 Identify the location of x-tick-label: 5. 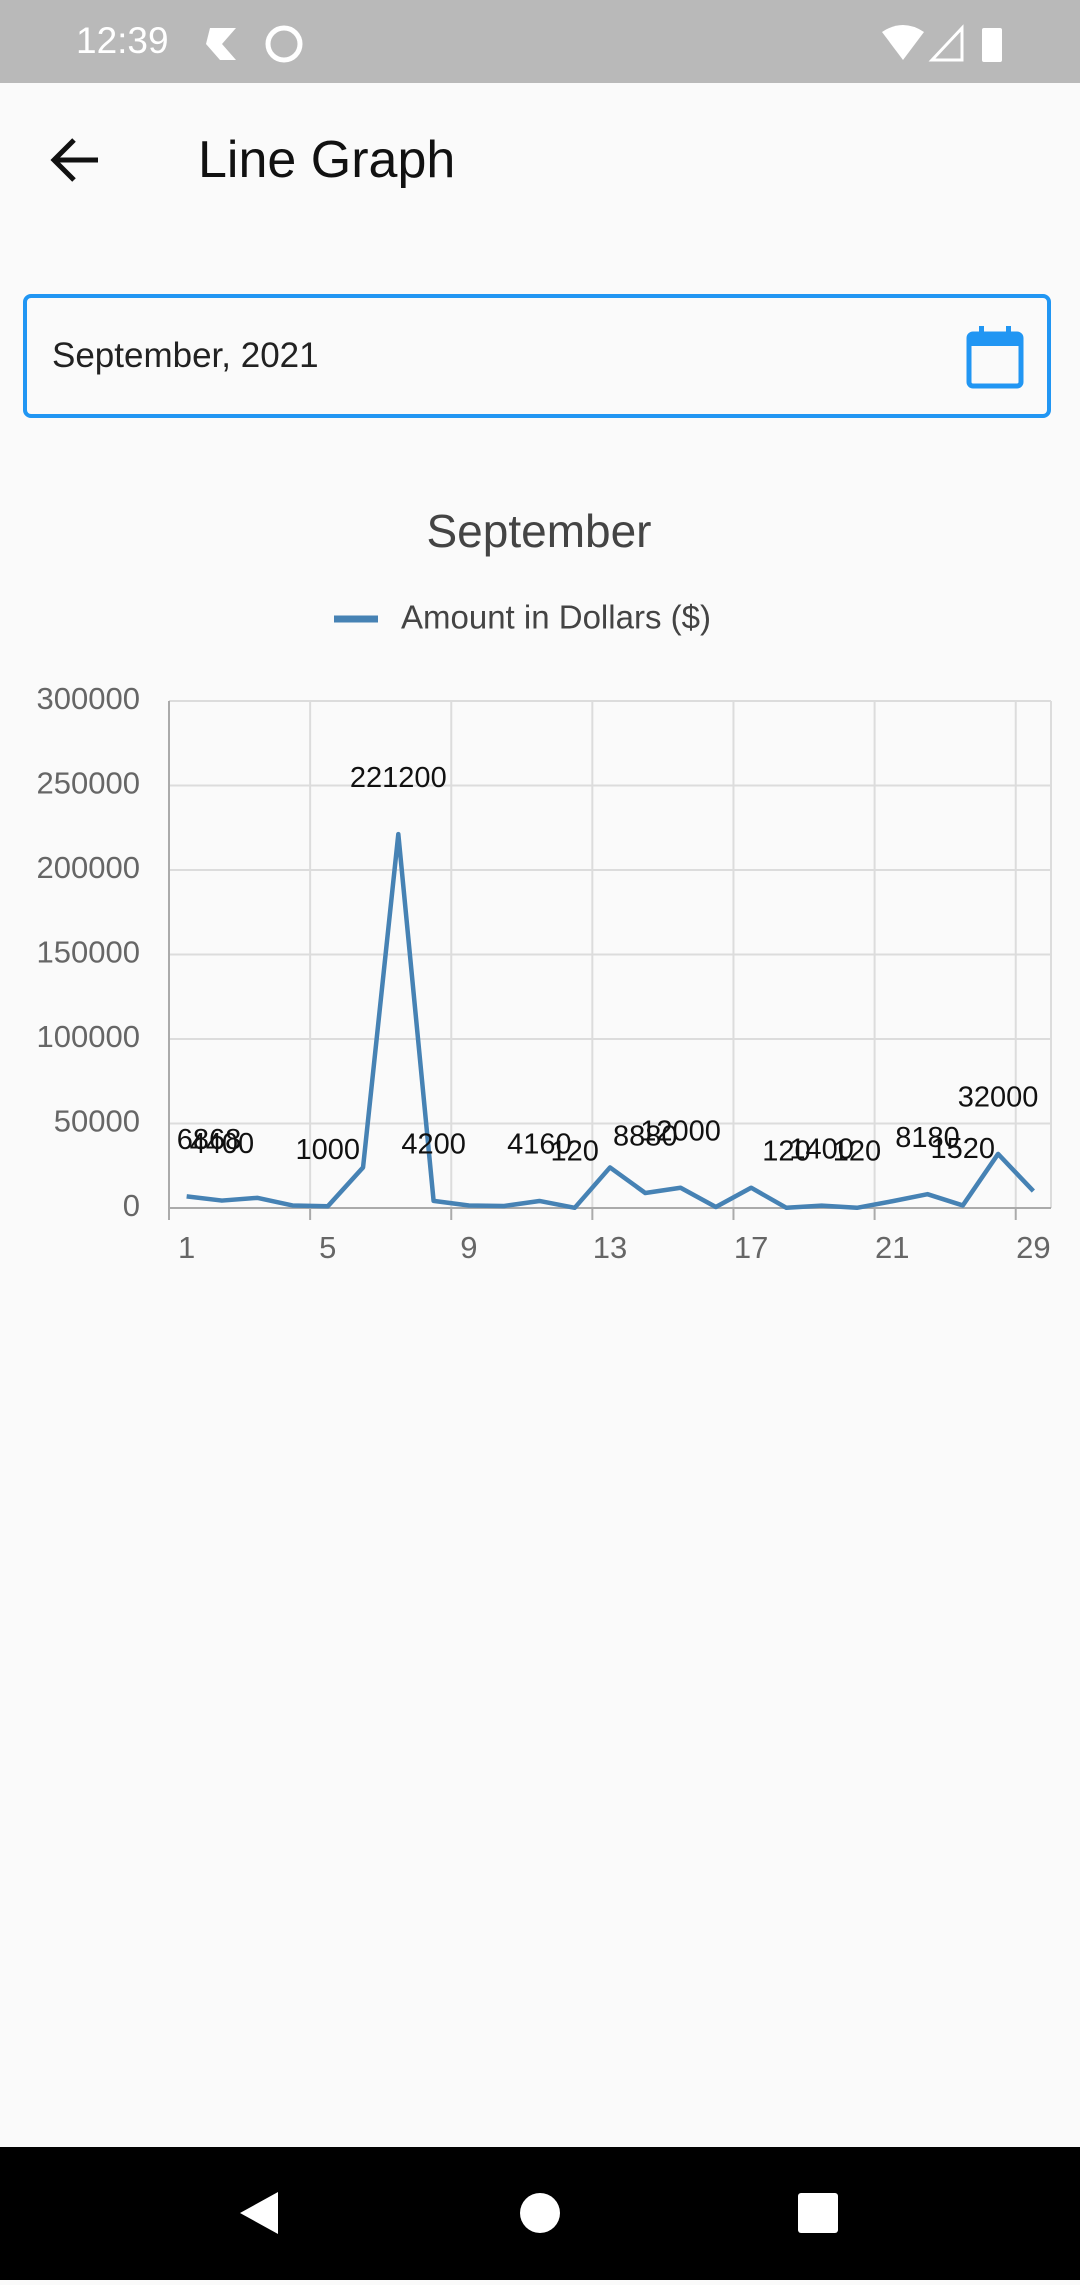
(327, 1247).